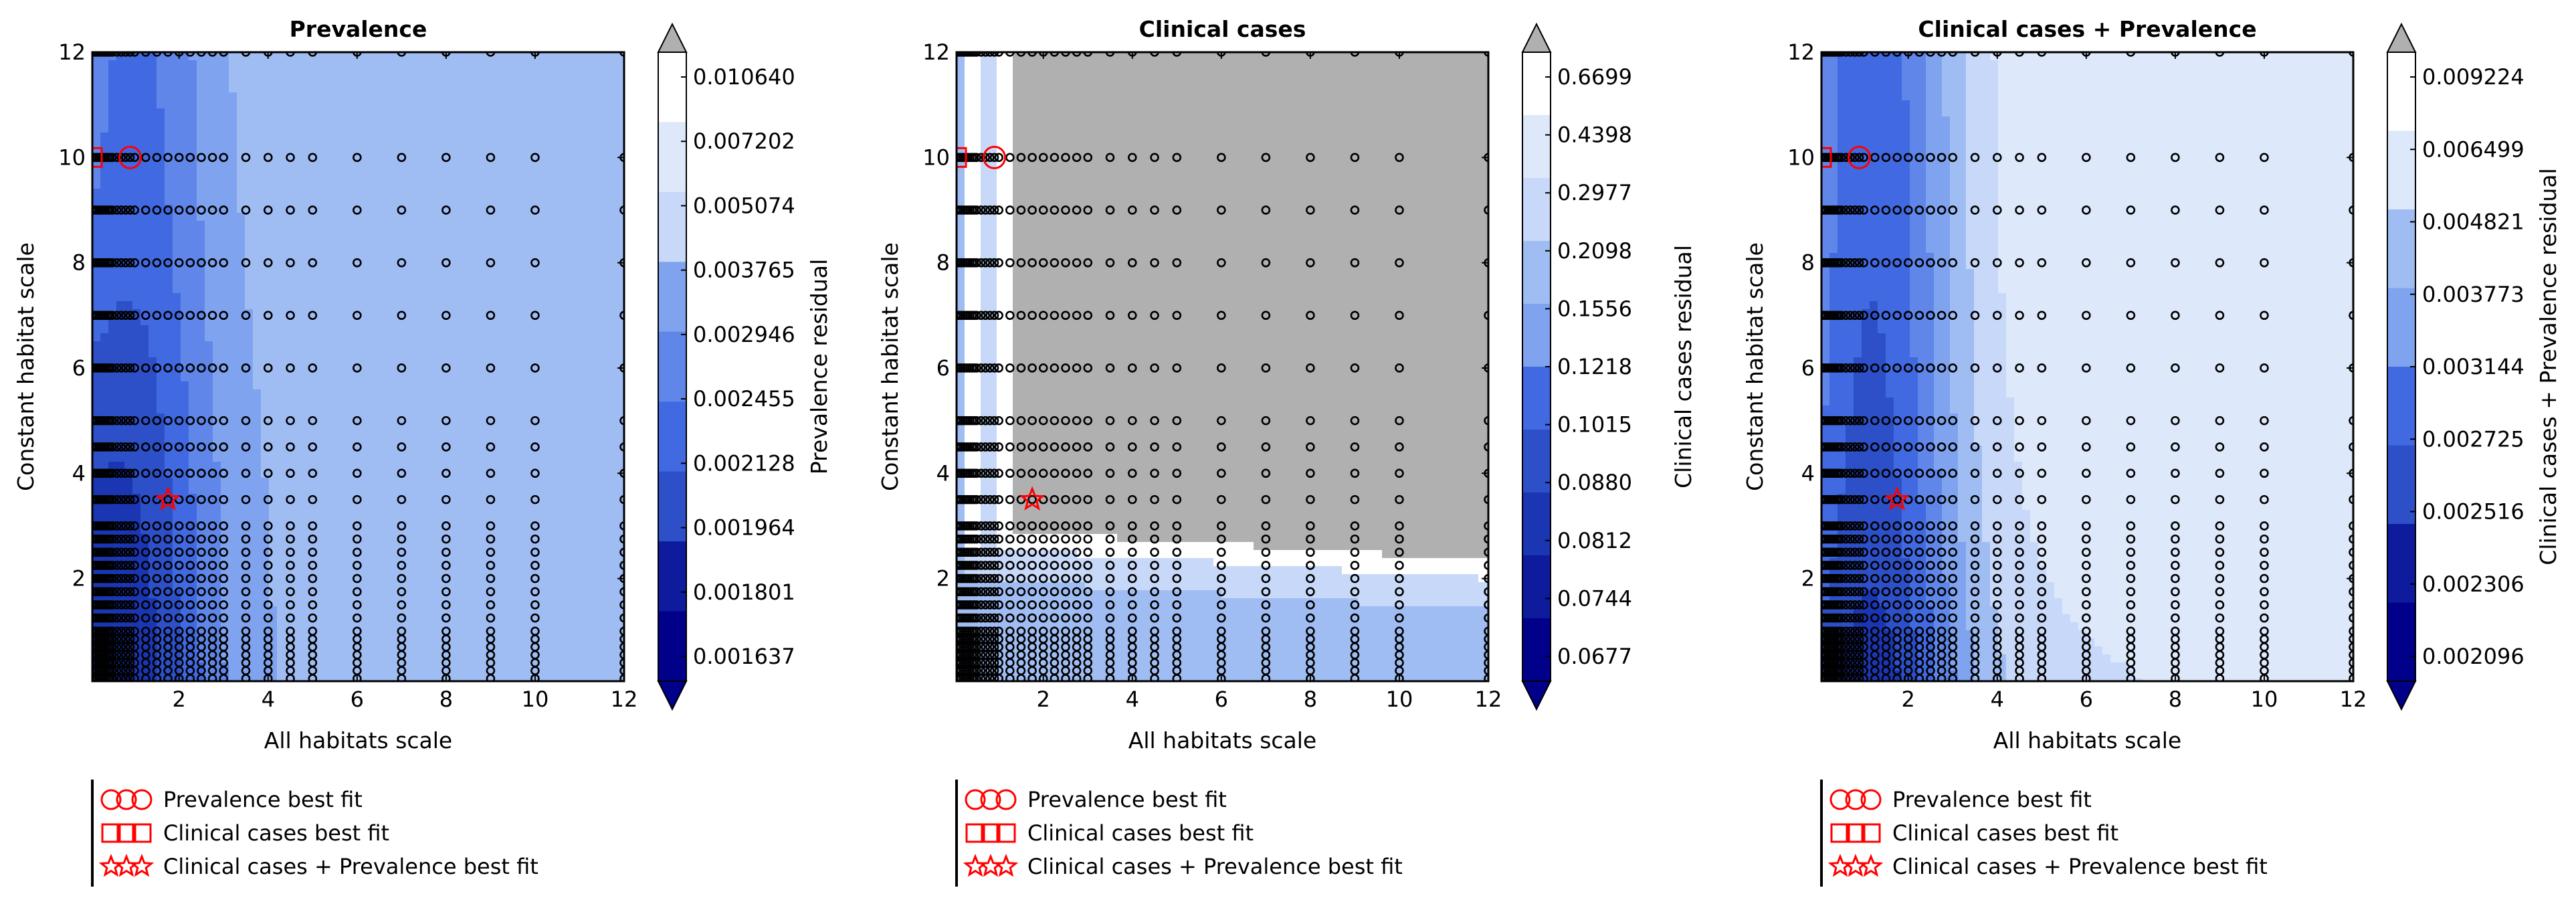 The image size is (2576, 902). What do you see at coordinates (1594, 656) in the screenshot?
I see `colorbar-tick-label: 0.0677` at bounding box center [1594, 656].